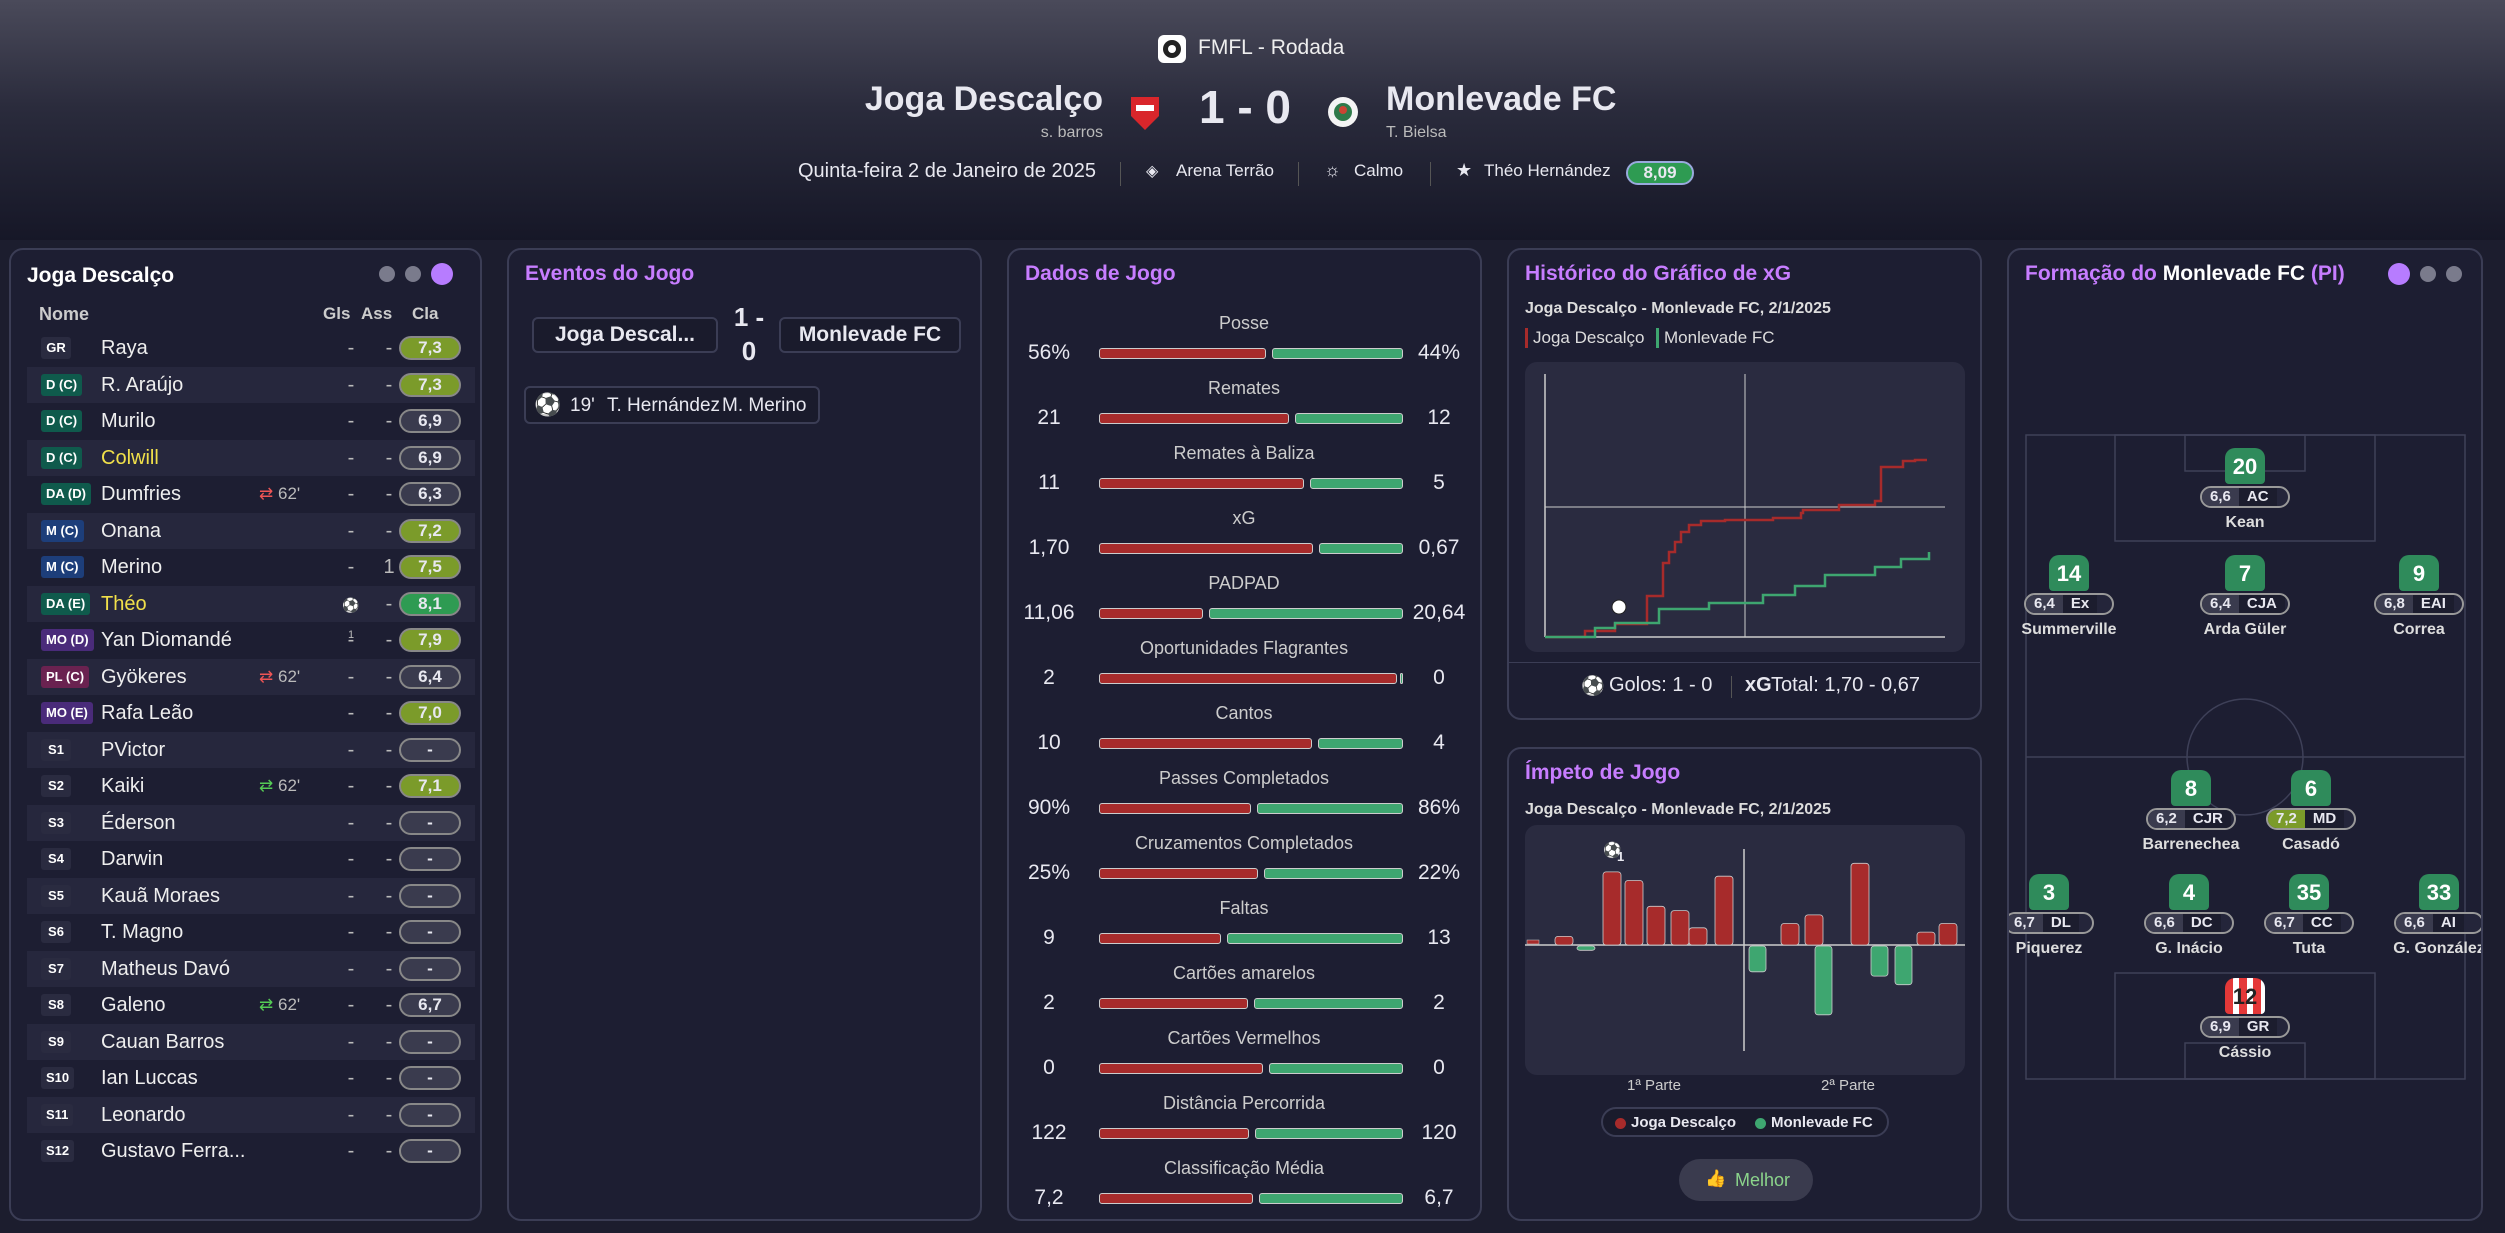 The height and width of the screenshot is (1233, 2505). What do you see at coordinates (1049, 807) in the screenshot?
I see `stat-home-value: 90%` at bounding box center [1049, 807].